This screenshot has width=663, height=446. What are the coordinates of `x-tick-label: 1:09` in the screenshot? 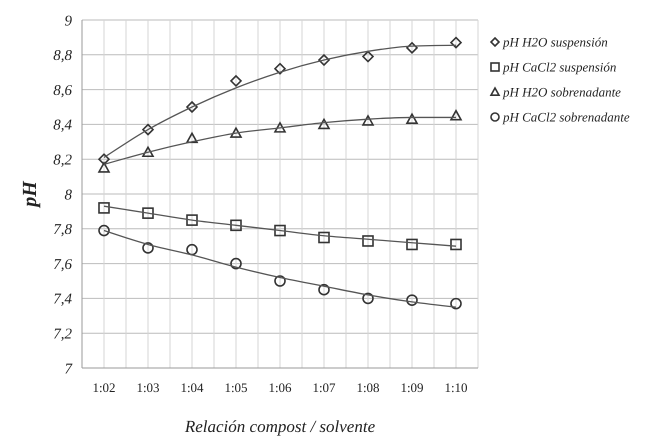 It's located at (412, 387).